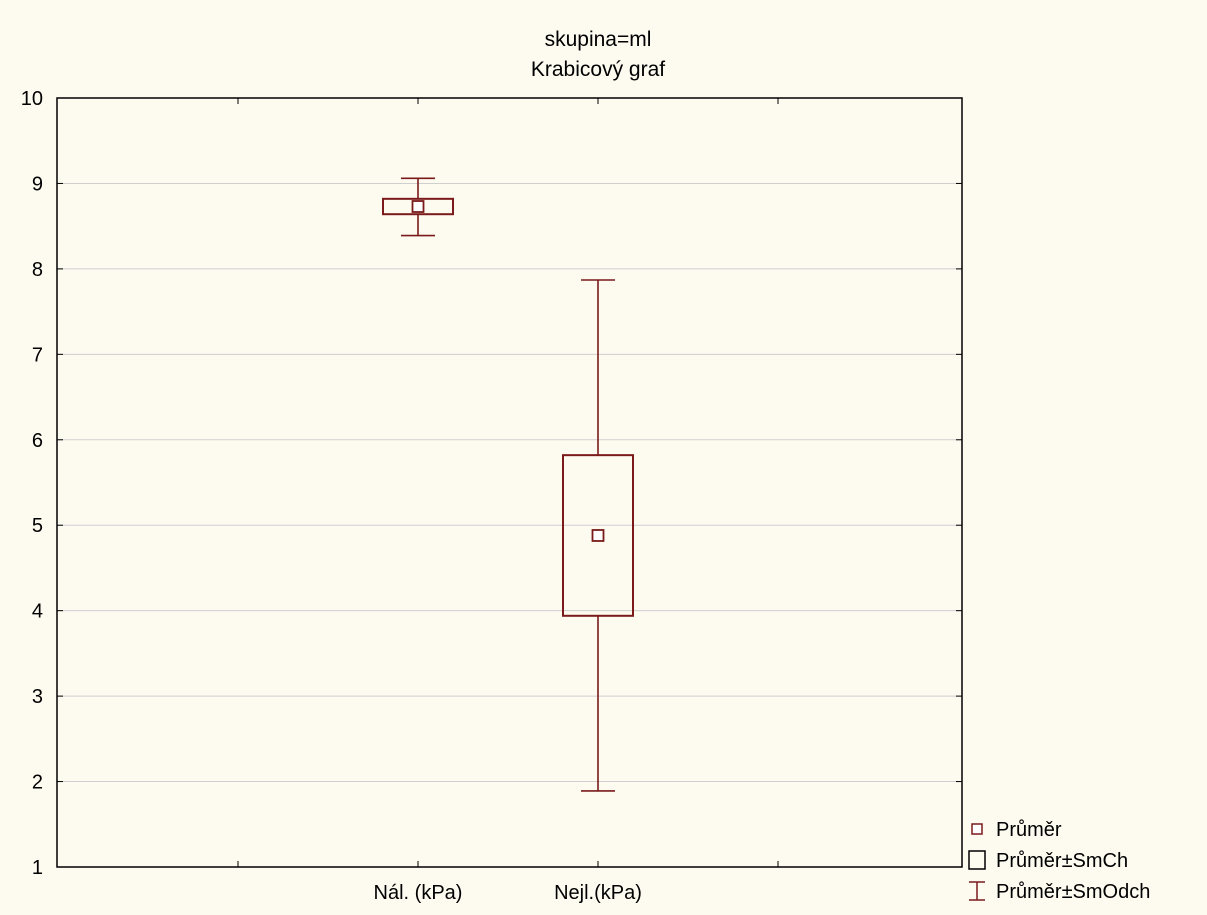 The width and height of the screenshot is (1207, 915). Describe the element at coordinates (1029, 830) in the screenshot. I see `legend-label: Průměr` at that location.